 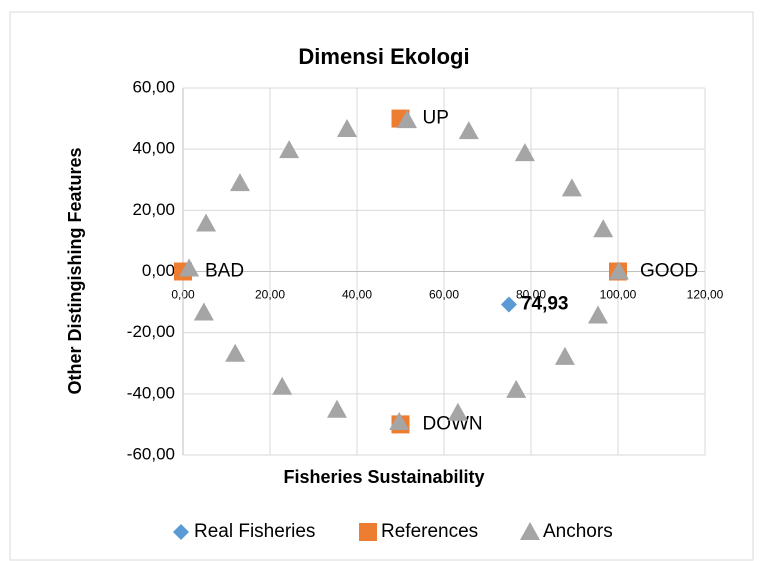 What do you see at coordinates (578, 531) in the screenshot?
I see `legend-label: Anchors` at bounding box center [578, 531].